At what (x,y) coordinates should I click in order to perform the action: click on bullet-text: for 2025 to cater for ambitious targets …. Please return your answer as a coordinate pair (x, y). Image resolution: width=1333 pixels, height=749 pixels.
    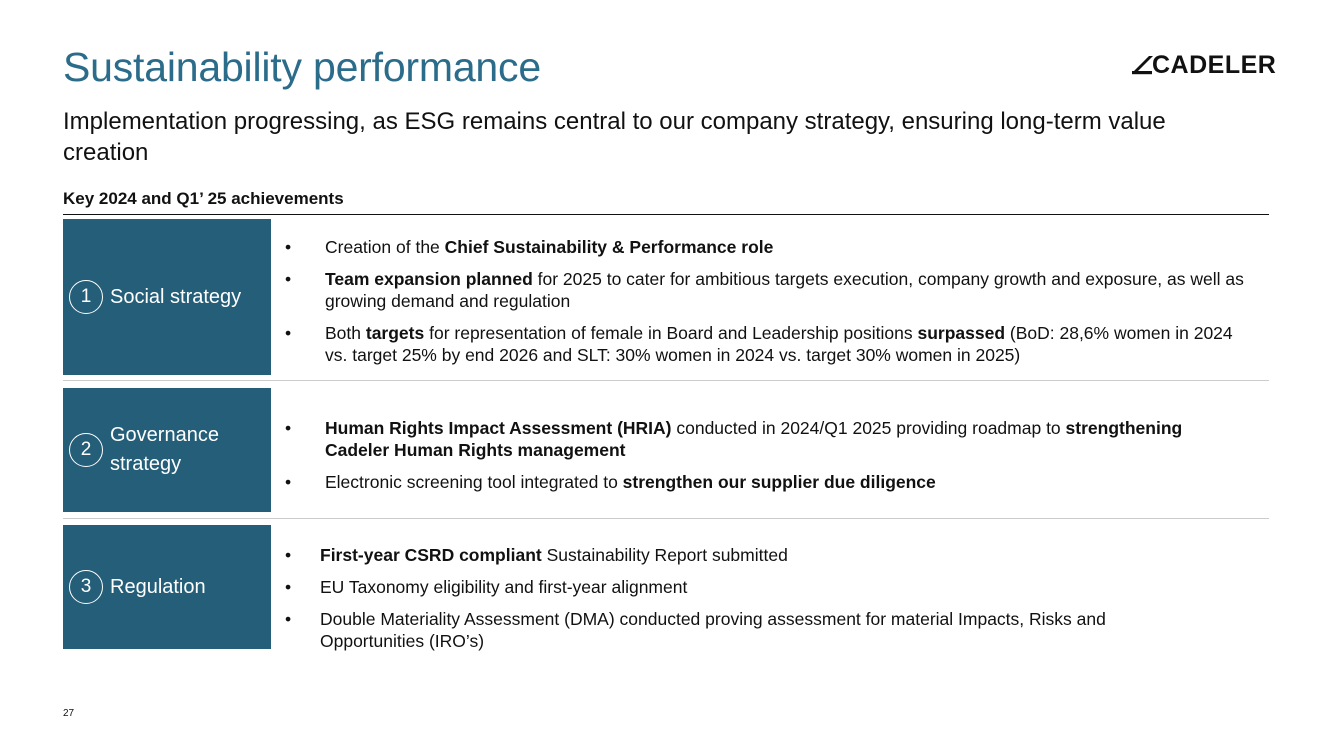
    Looking at the image, I should click on (784, 290).